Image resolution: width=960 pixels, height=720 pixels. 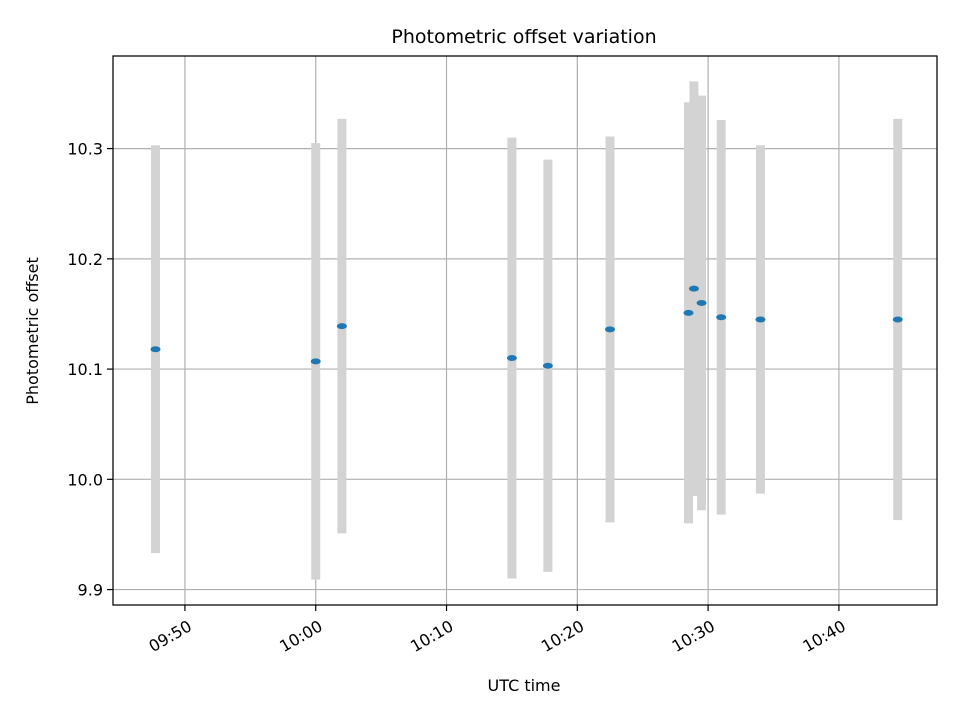 I want to click on y-axis-ticks: 9.9 10.0 10.1 10.2 10.3, so click(x=90, y=370).